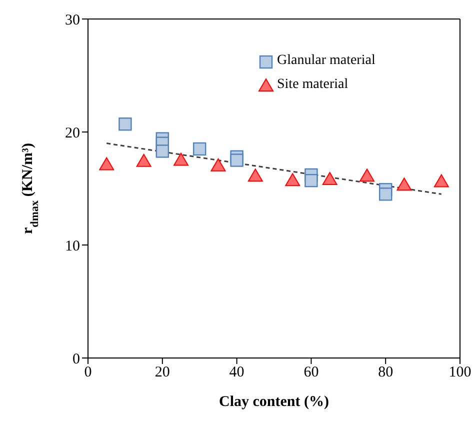  What do you see at coordinates (88, 372) in the screenshot?
I see `x-tick-label: 0` at bounding box center [88, 372].